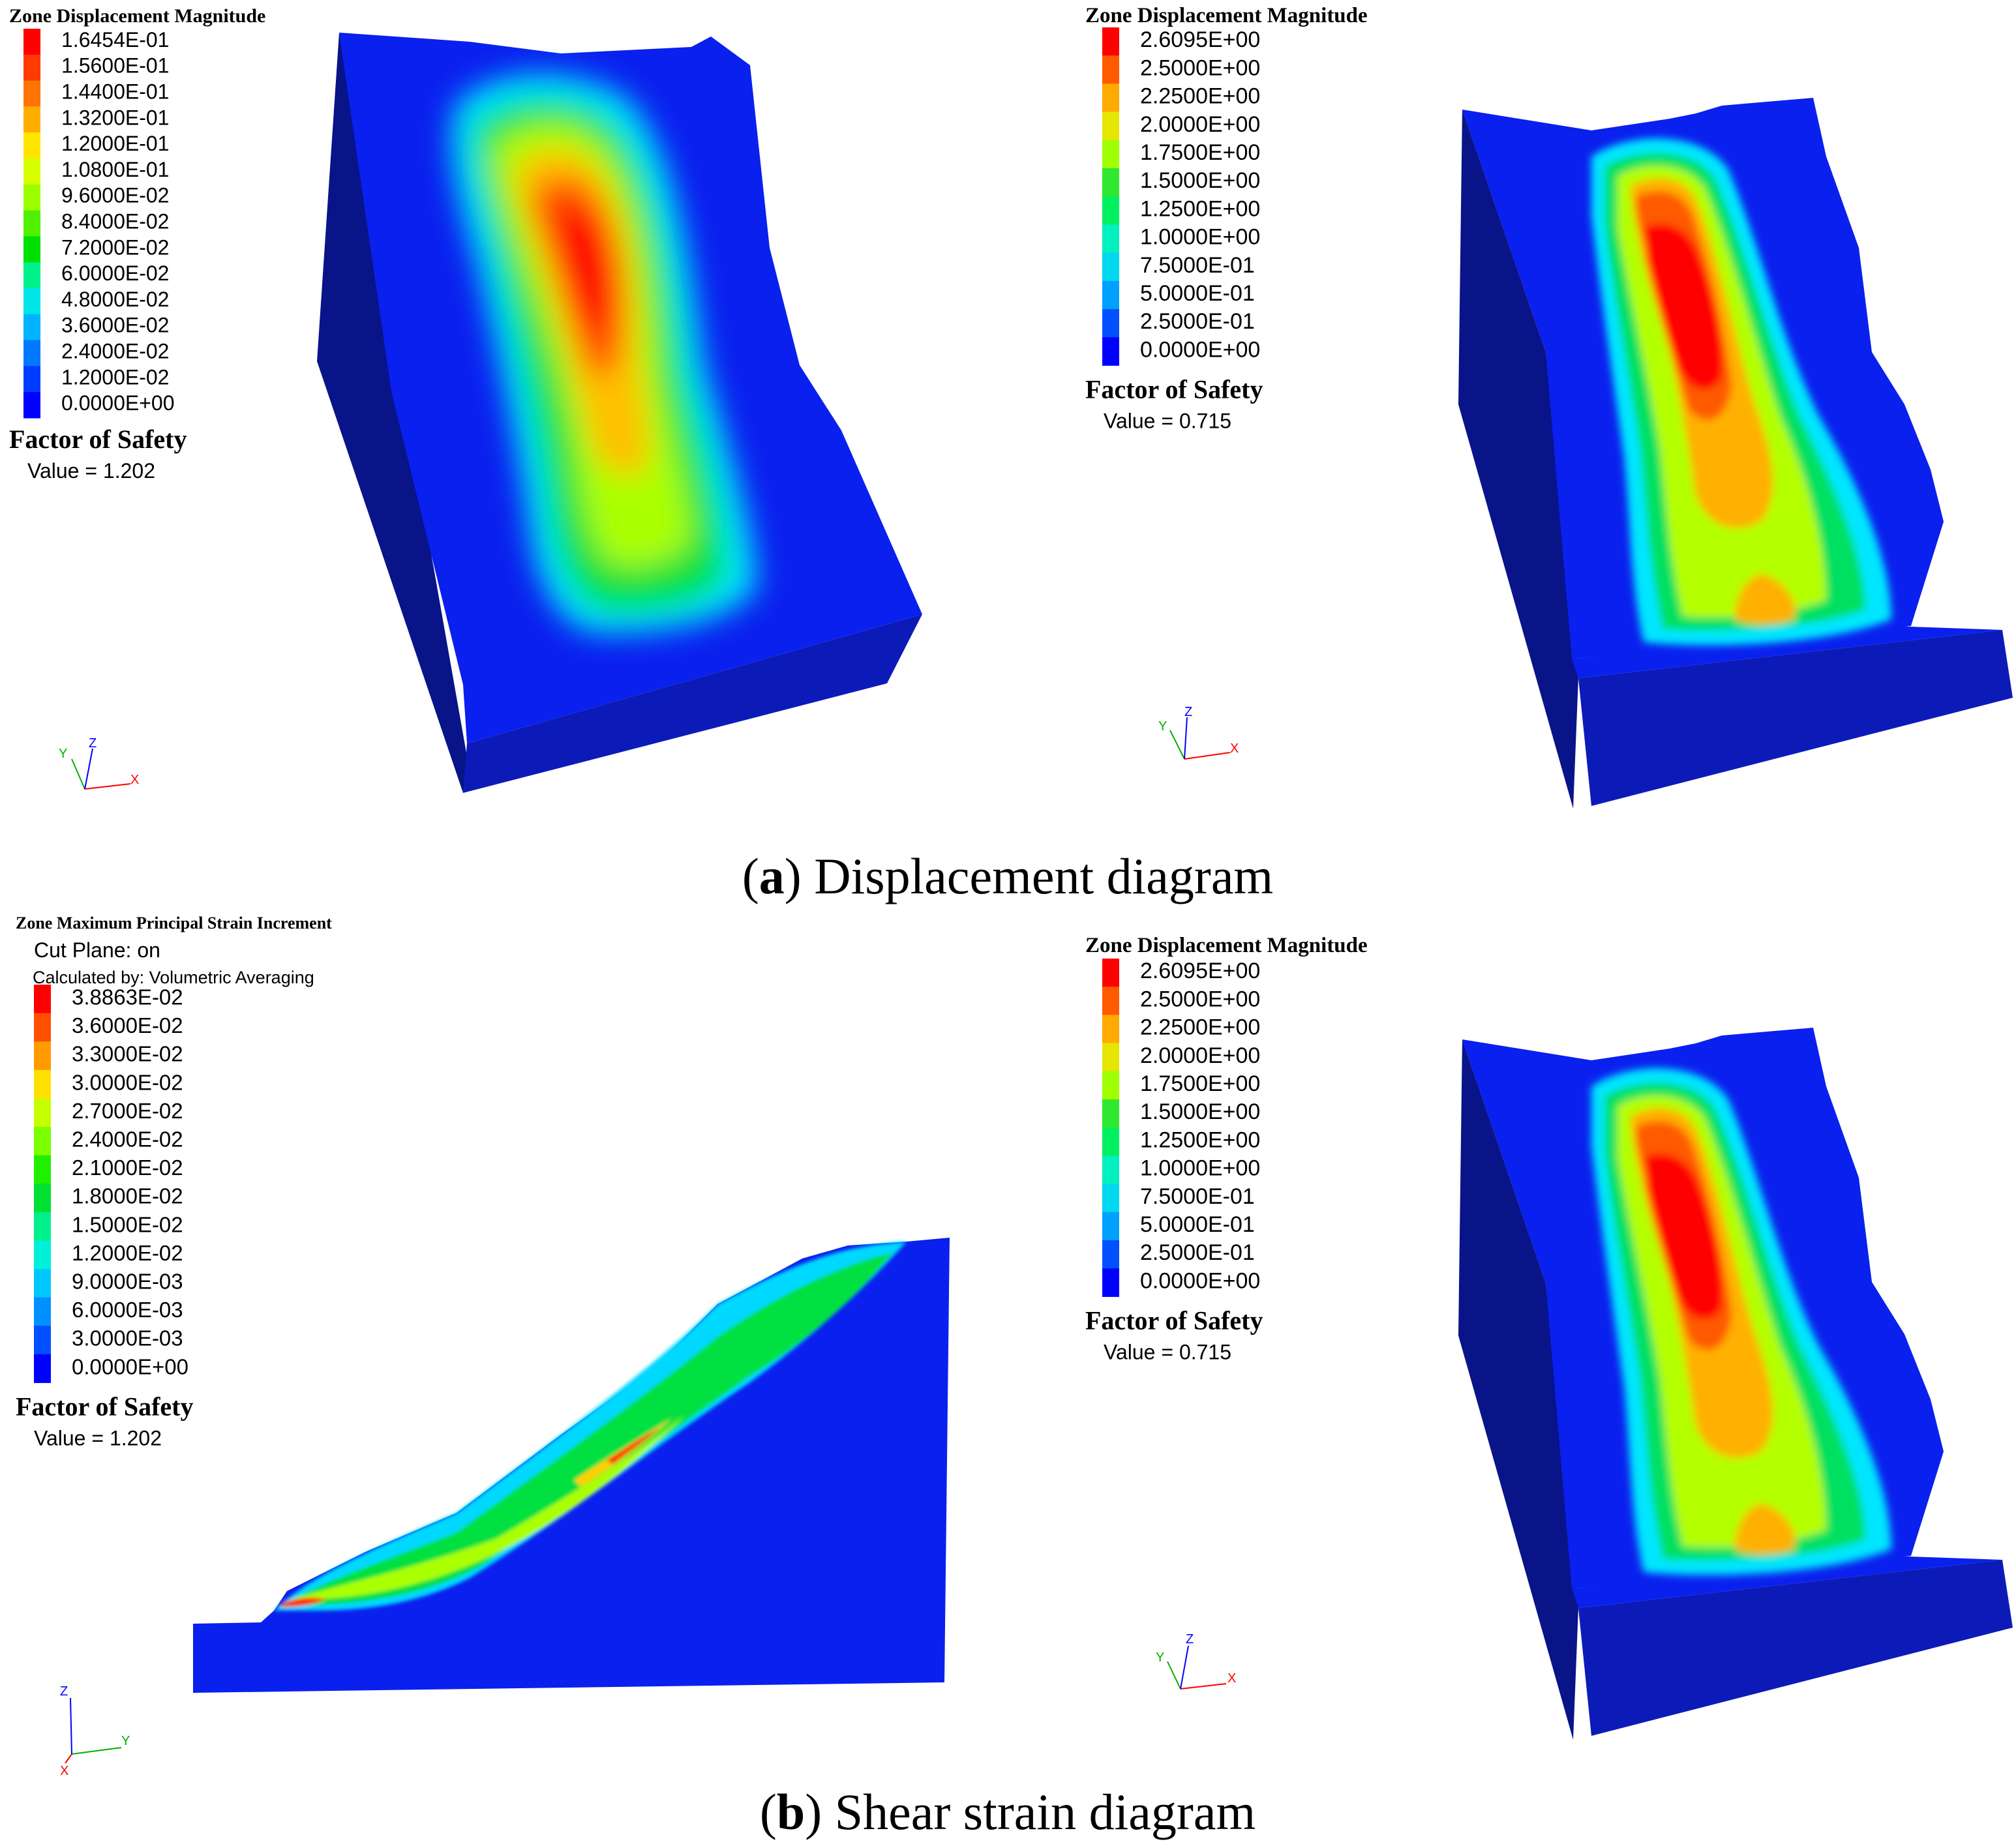  I want to click on legend-value: 1.0800E-01, so click(115, 170).